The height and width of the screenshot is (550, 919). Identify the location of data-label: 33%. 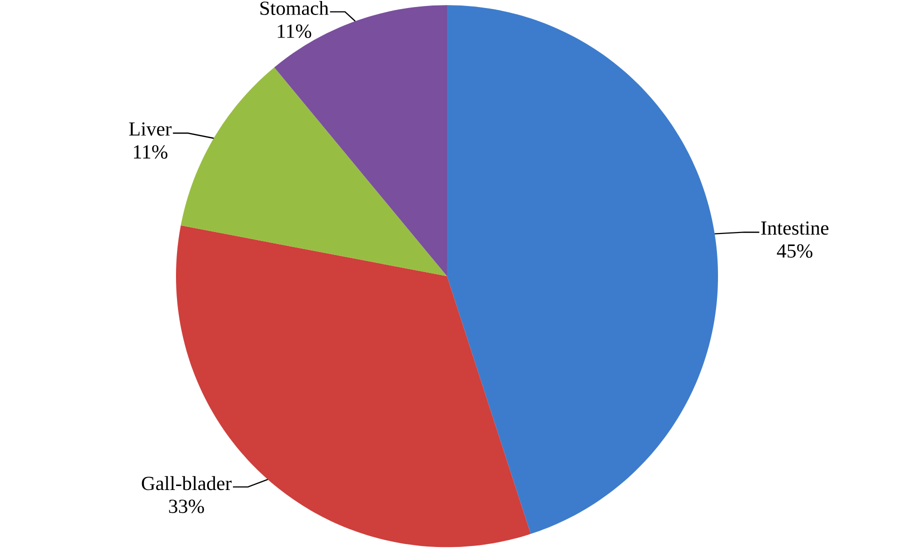
(186, 507).